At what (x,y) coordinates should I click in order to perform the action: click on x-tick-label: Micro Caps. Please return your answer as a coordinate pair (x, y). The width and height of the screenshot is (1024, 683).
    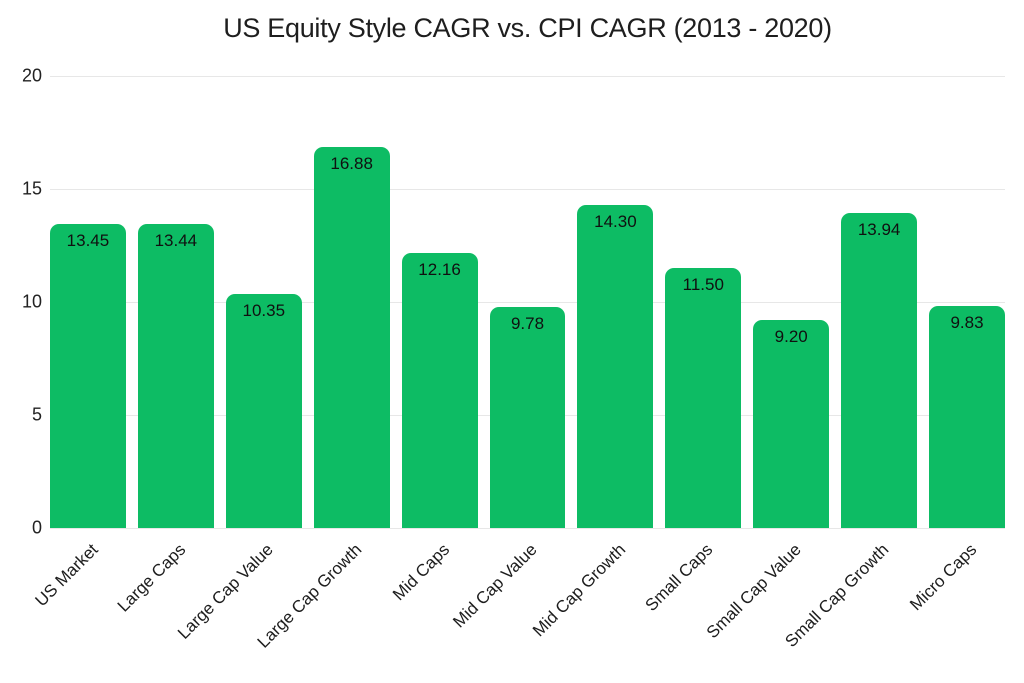
    Looking at the image, I should click on (943, 577).